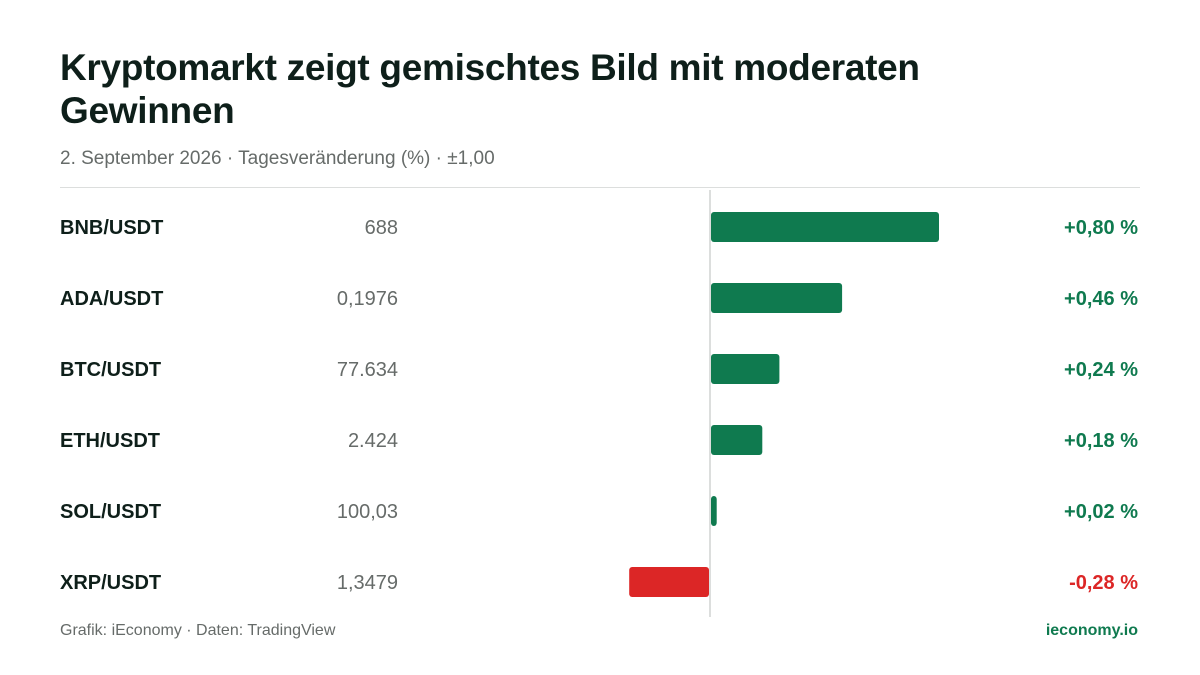  What do you see at coordinates (367, 583) in the screenshot?
I see `price-label: 1,3479` at bounding box center [367, 583].